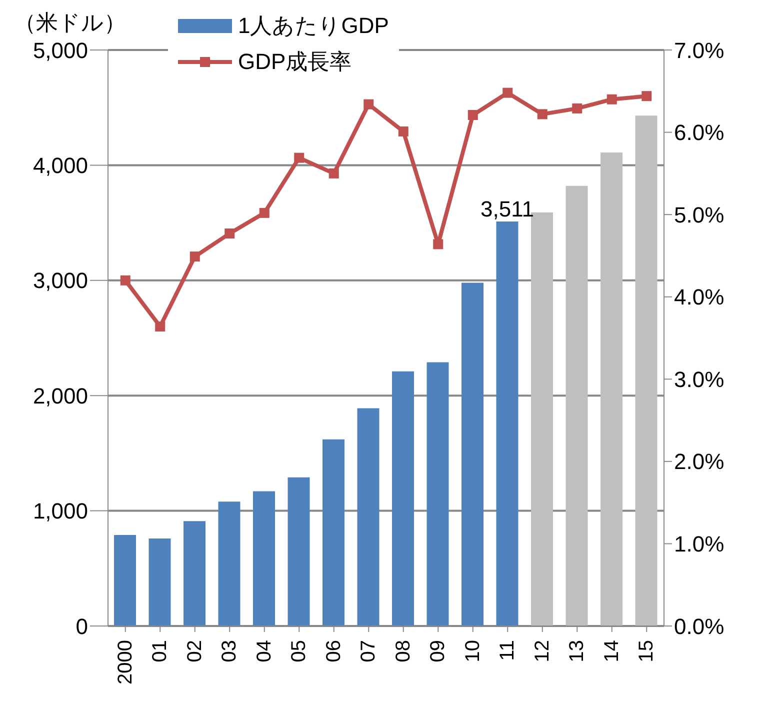 The width and height of the screenshot is (760, 707). What do you see at coordinates (507, 650) in the screenshot?
I see `x-tick-label: 11` at bounding box center [507, 650].